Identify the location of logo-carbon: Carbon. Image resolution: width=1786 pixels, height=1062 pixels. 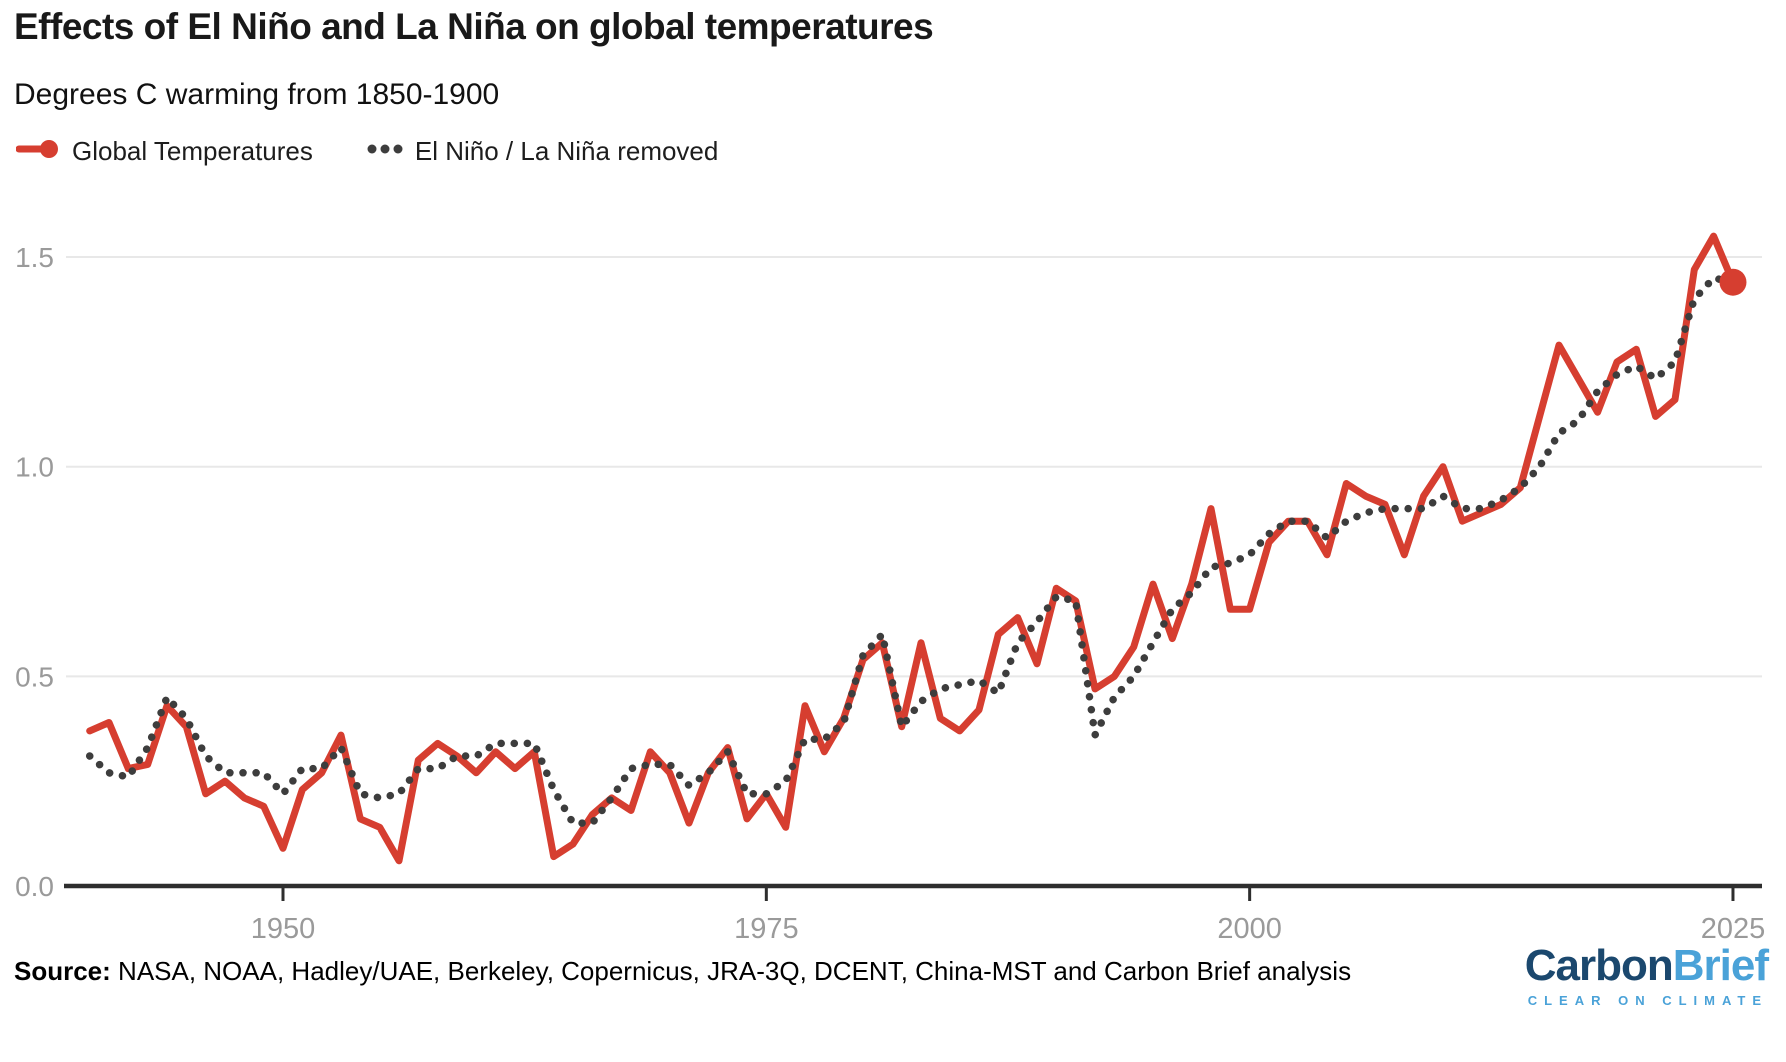
(1599, 965).